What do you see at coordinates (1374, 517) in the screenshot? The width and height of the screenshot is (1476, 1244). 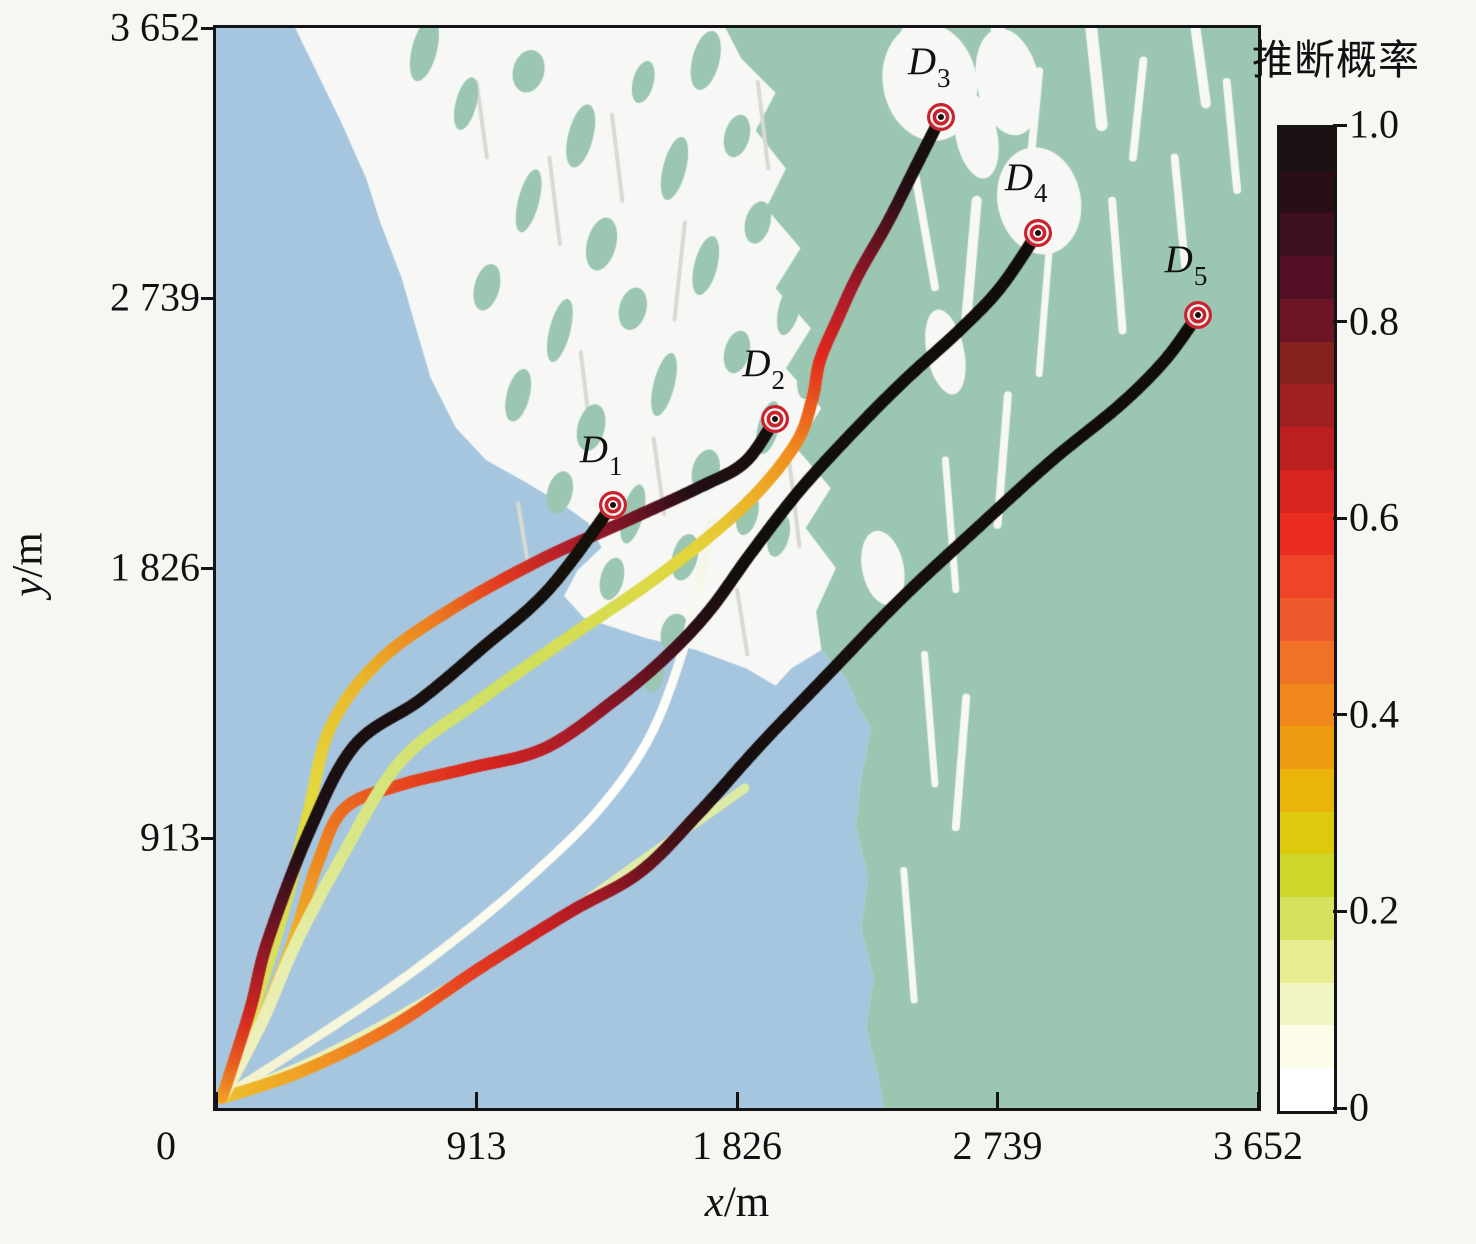 I see `colorbar-tick-label-0.6: 0.6` at bounding box center [1374, 517].